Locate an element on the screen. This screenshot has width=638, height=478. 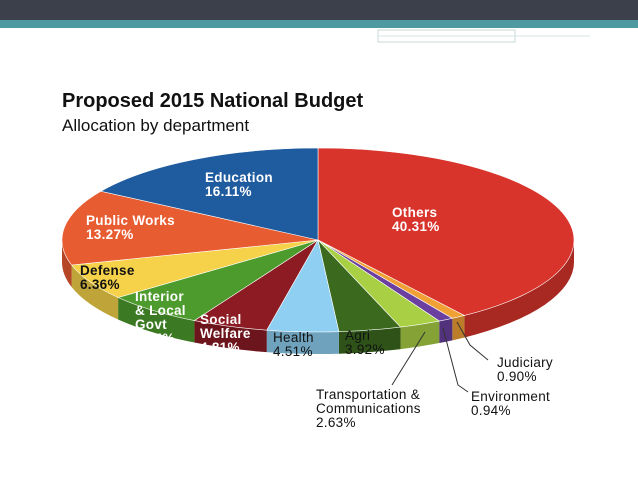
label-value: 6.36% is located at coordinates (100, 284).